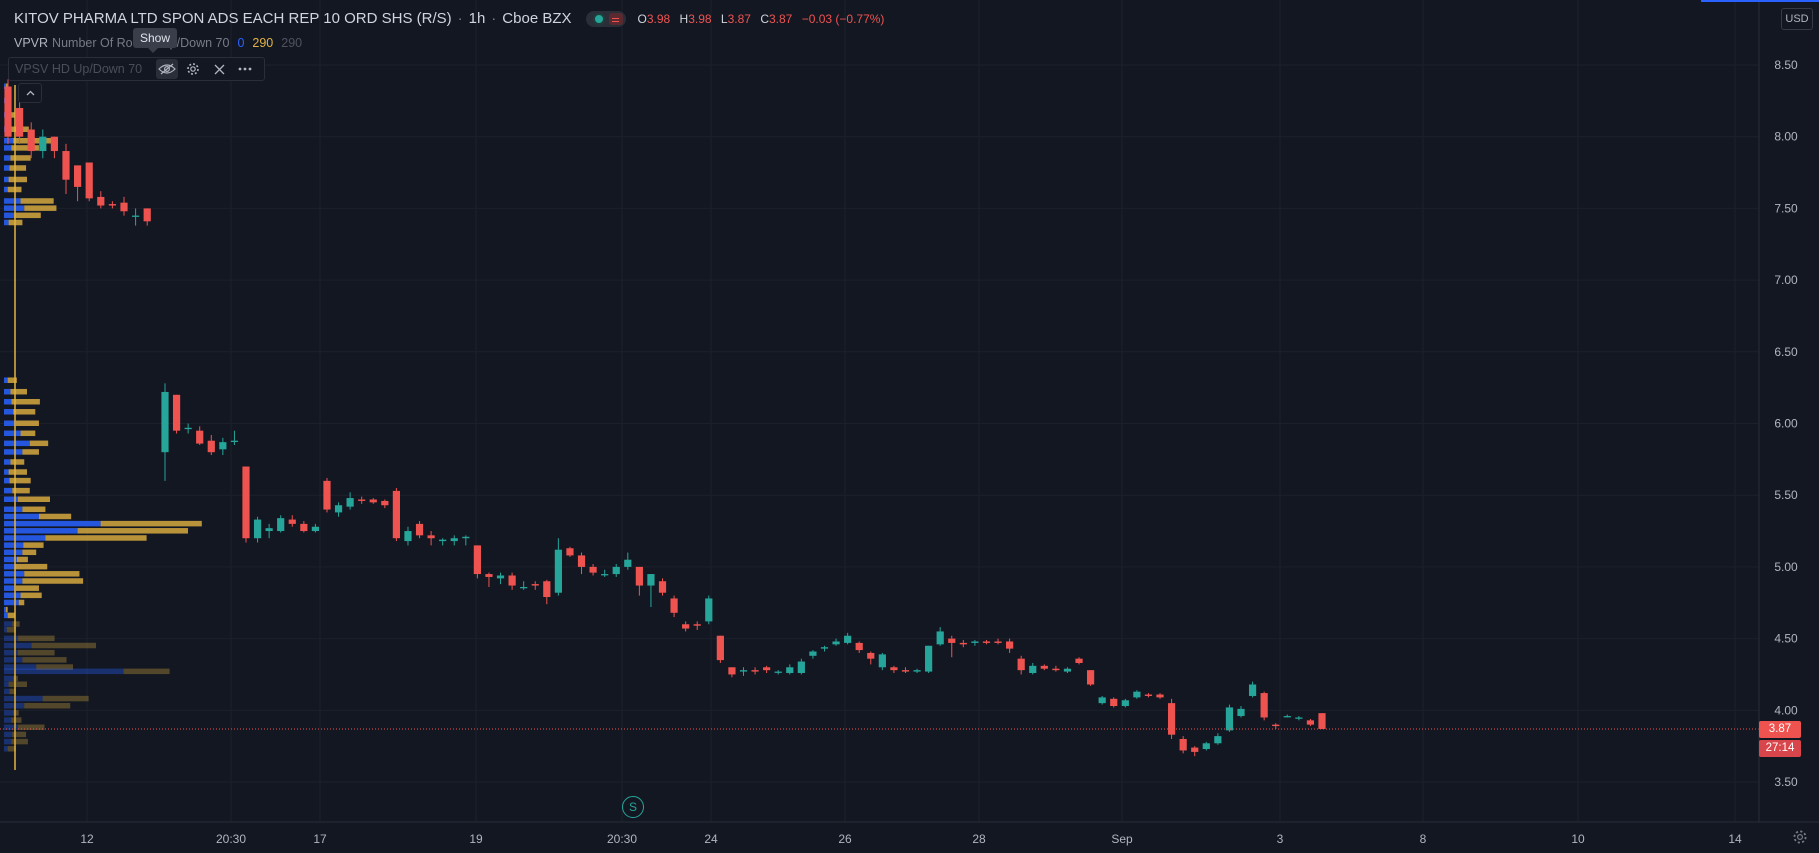  Describe the element at coordinates (1786, 352) in the screenshot. I see `price-tick-label: 6.50` at that location.